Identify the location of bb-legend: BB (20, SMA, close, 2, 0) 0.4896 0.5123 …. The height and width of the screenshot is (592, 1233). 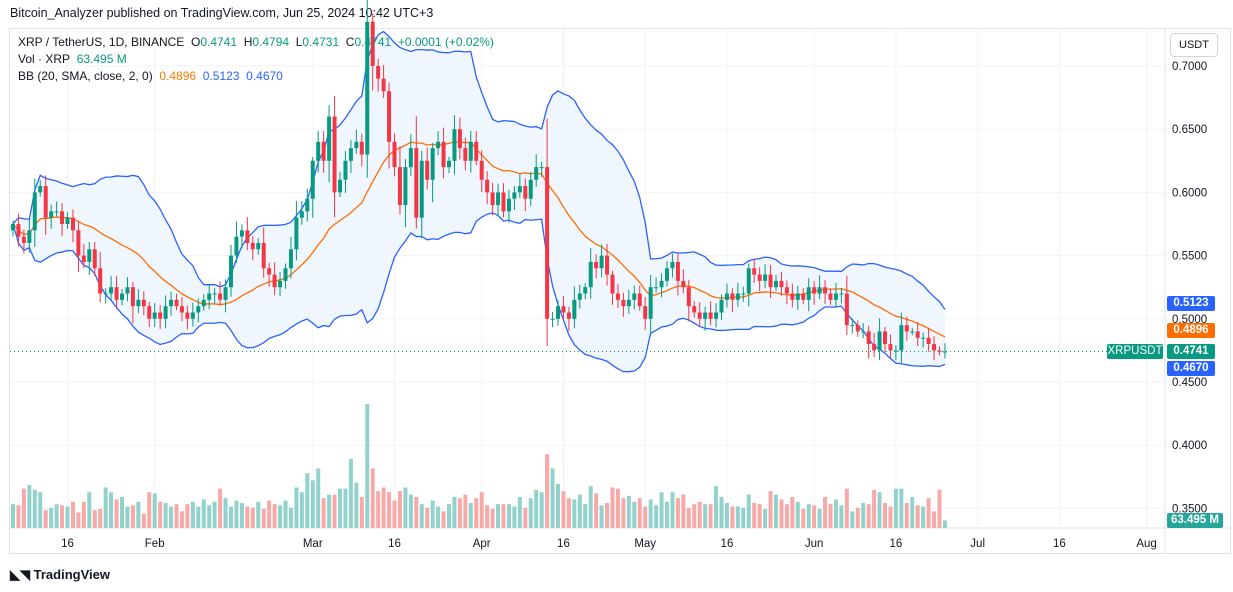
(150, 76).